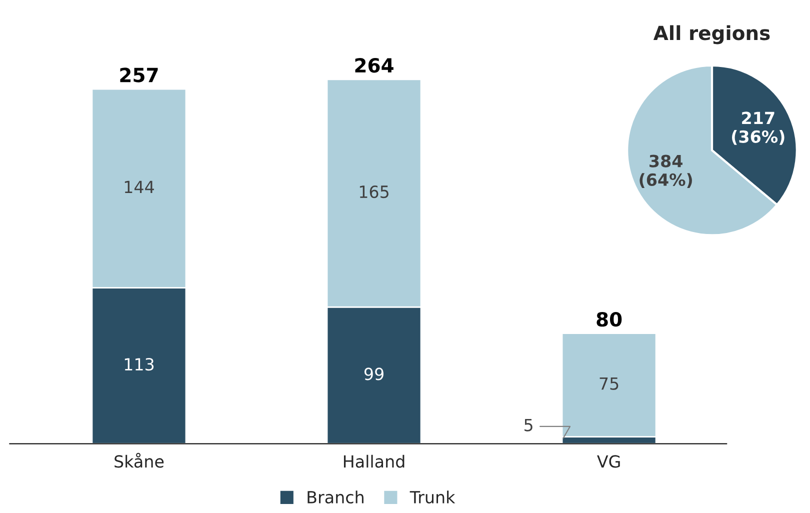 The width and height of the screenshot is (810, 513). What do you see at coordinates (139, 460) in the screenshot?
I see `x-tick-label: Skåne` at bounding box center [139, 460].